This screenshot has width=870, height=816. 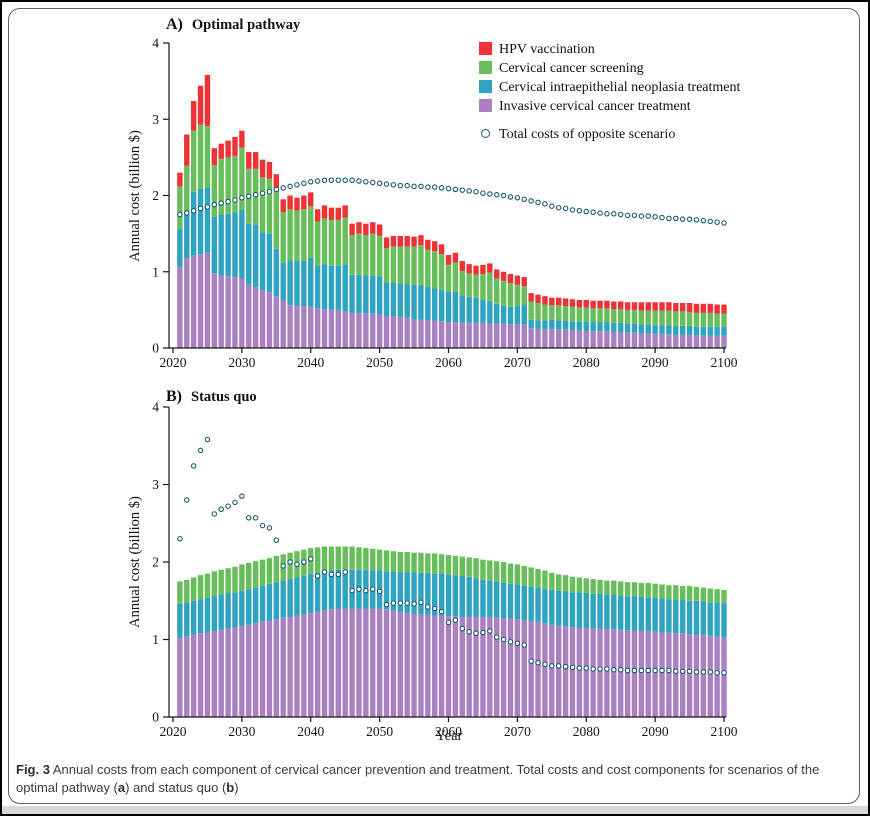 What do you see at coordinates (155, 717) in the screenshot?
I see `y-tick-label: 0` at bounding box center [155, 717].